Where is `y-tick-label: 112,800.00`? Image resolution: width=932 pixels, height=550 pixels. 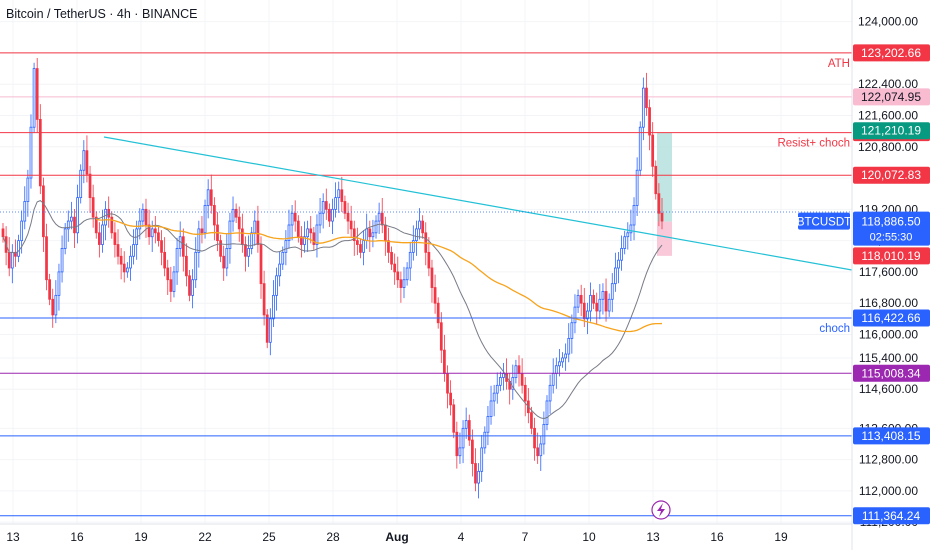
y-tick-label: 112,800.00 is located at coordinates (888, 460).